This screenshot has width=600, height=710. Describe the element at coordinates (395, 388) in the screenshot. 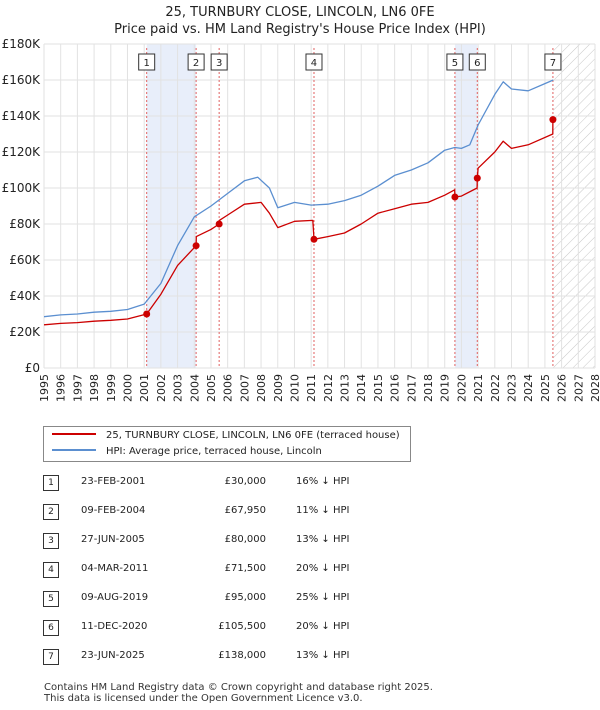

I see `x-tick-label: 2016` at that location.